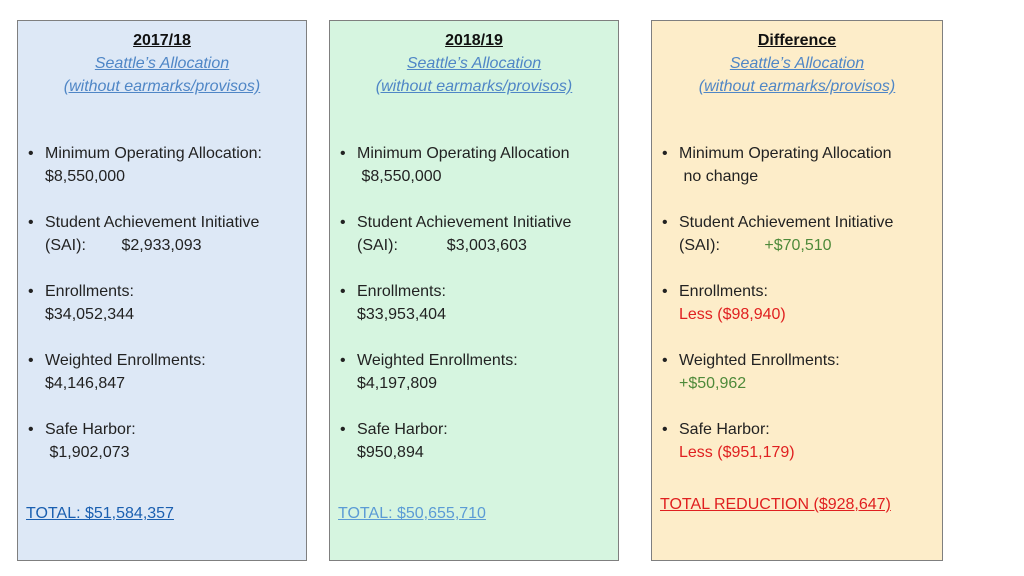 The height and width of the screenshot is (576, 1024). Describe the element at coordinates (401, 314) in the screenshot. I see `item-value: $33,953,404` at that location.